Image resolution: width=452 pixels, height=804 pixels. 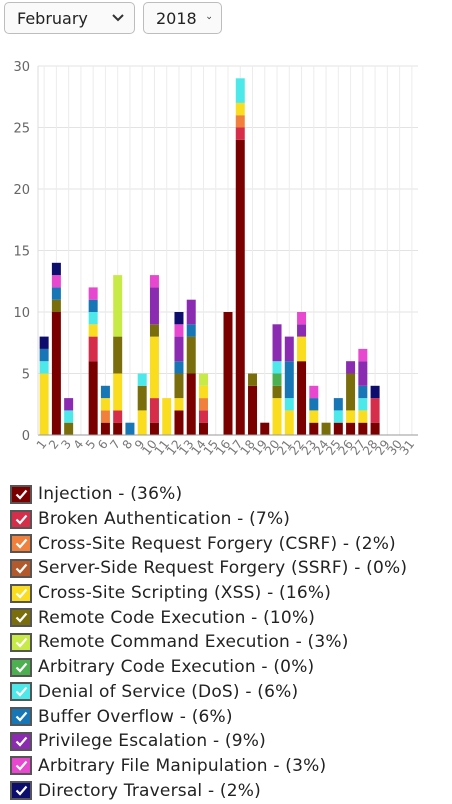 What do you see at coordinates (208, 593) in the screenshot?
I see `legend-item: Cross-Site Scripting (XSS) - (16%)` at bounding box center [208, 593].